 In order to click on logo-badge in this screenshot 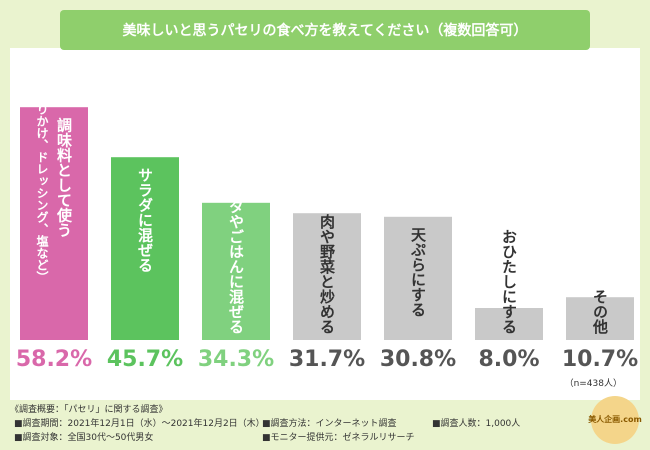, I will do `click(615, 420)`.